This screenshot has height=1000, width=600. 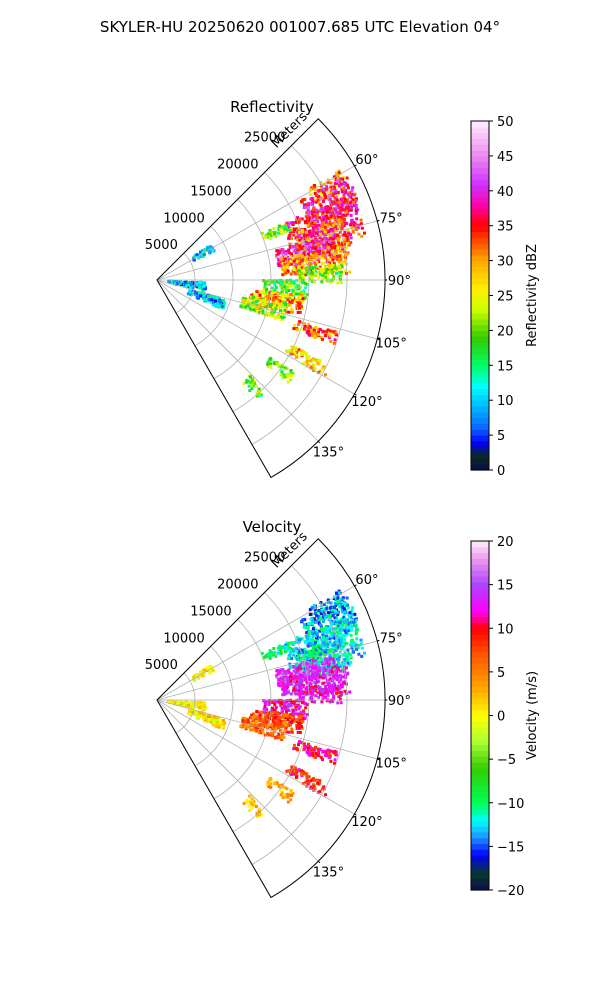 I want to click on azimuth-tick, so click(x=319, y=442).